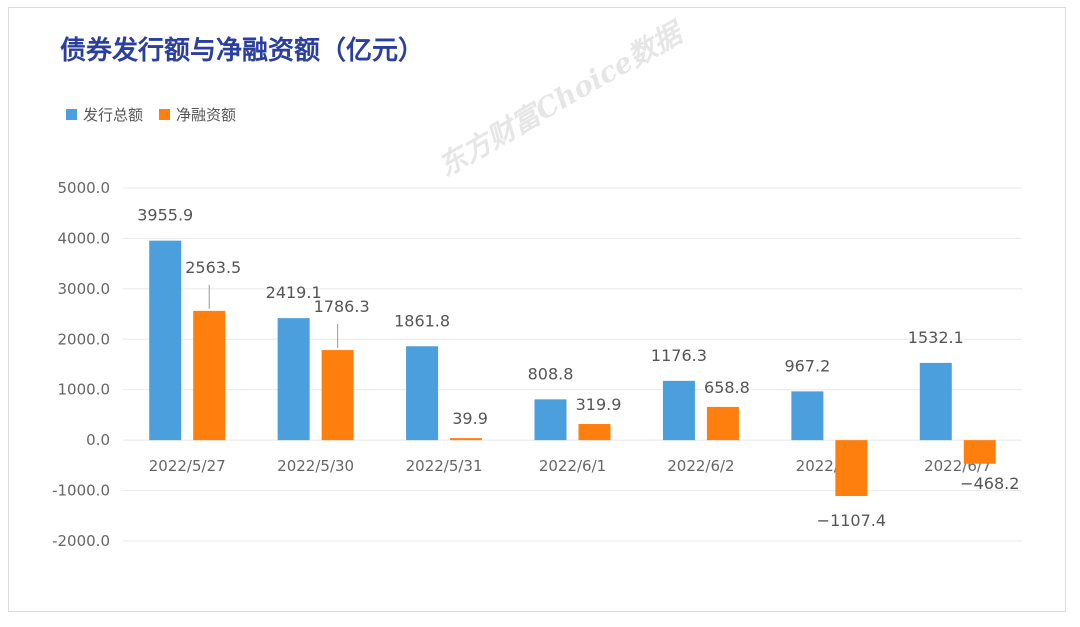  Describe the element at coordinates (81, 491) in the screenshot. I see `y-tick-label: -1000.0` at that location.